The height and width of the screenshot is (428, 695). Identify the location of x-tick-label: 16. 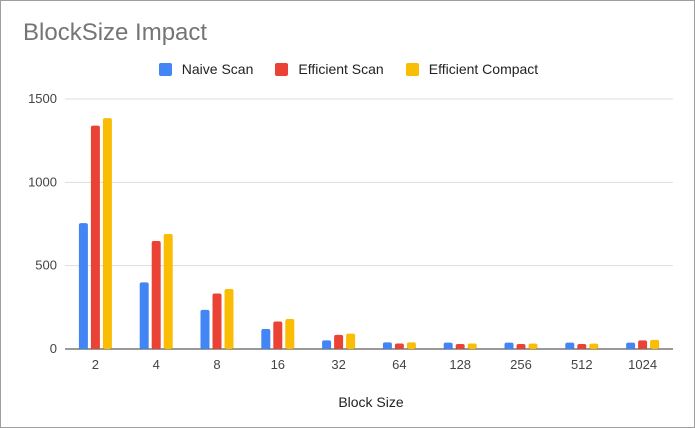
(278, 364).